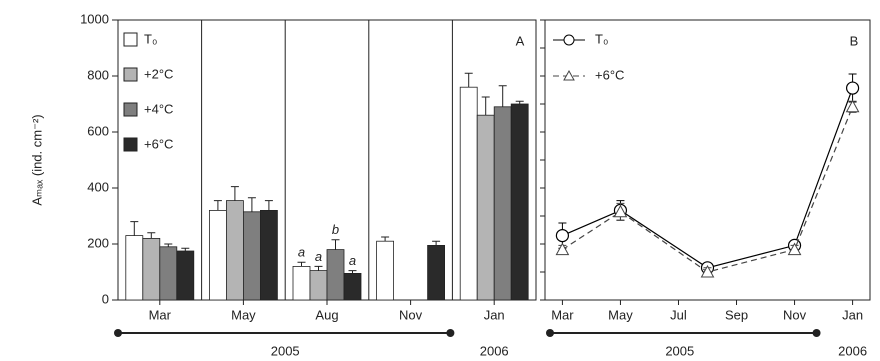  What do you see at coordinates (98, 186) in the screenshot?
I see `y-tick-label: 400` at bounding box center [98, 186].